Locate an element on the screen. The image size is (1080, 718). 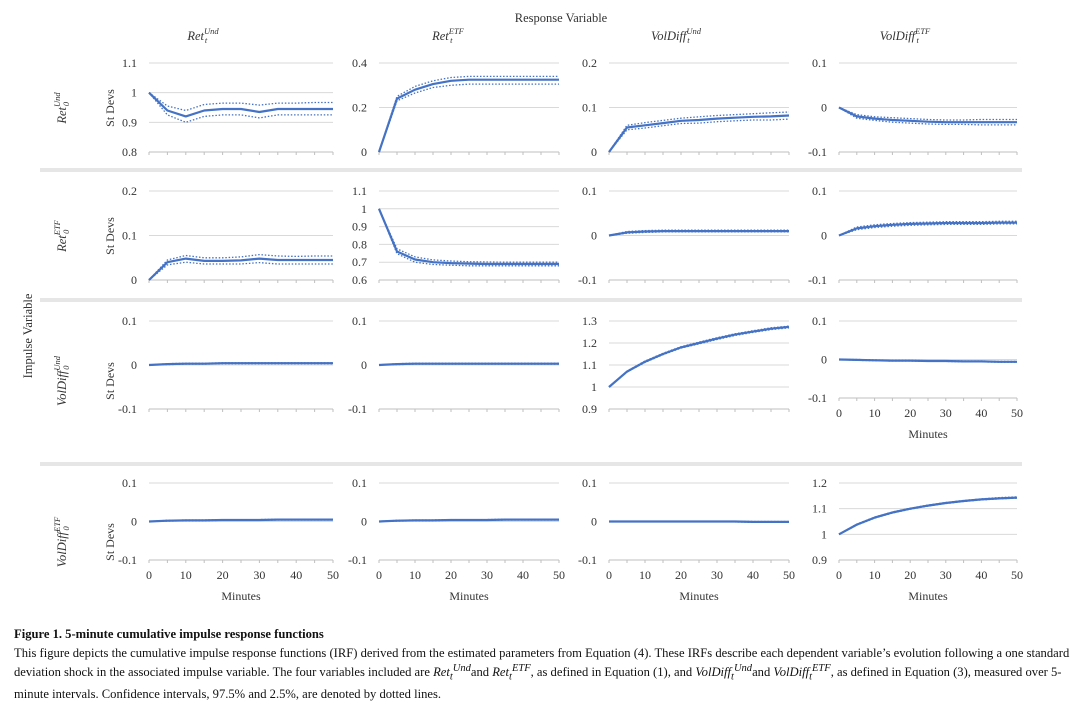
row-header-text-1: RetUnd0 is located at coordinates (61, 108).